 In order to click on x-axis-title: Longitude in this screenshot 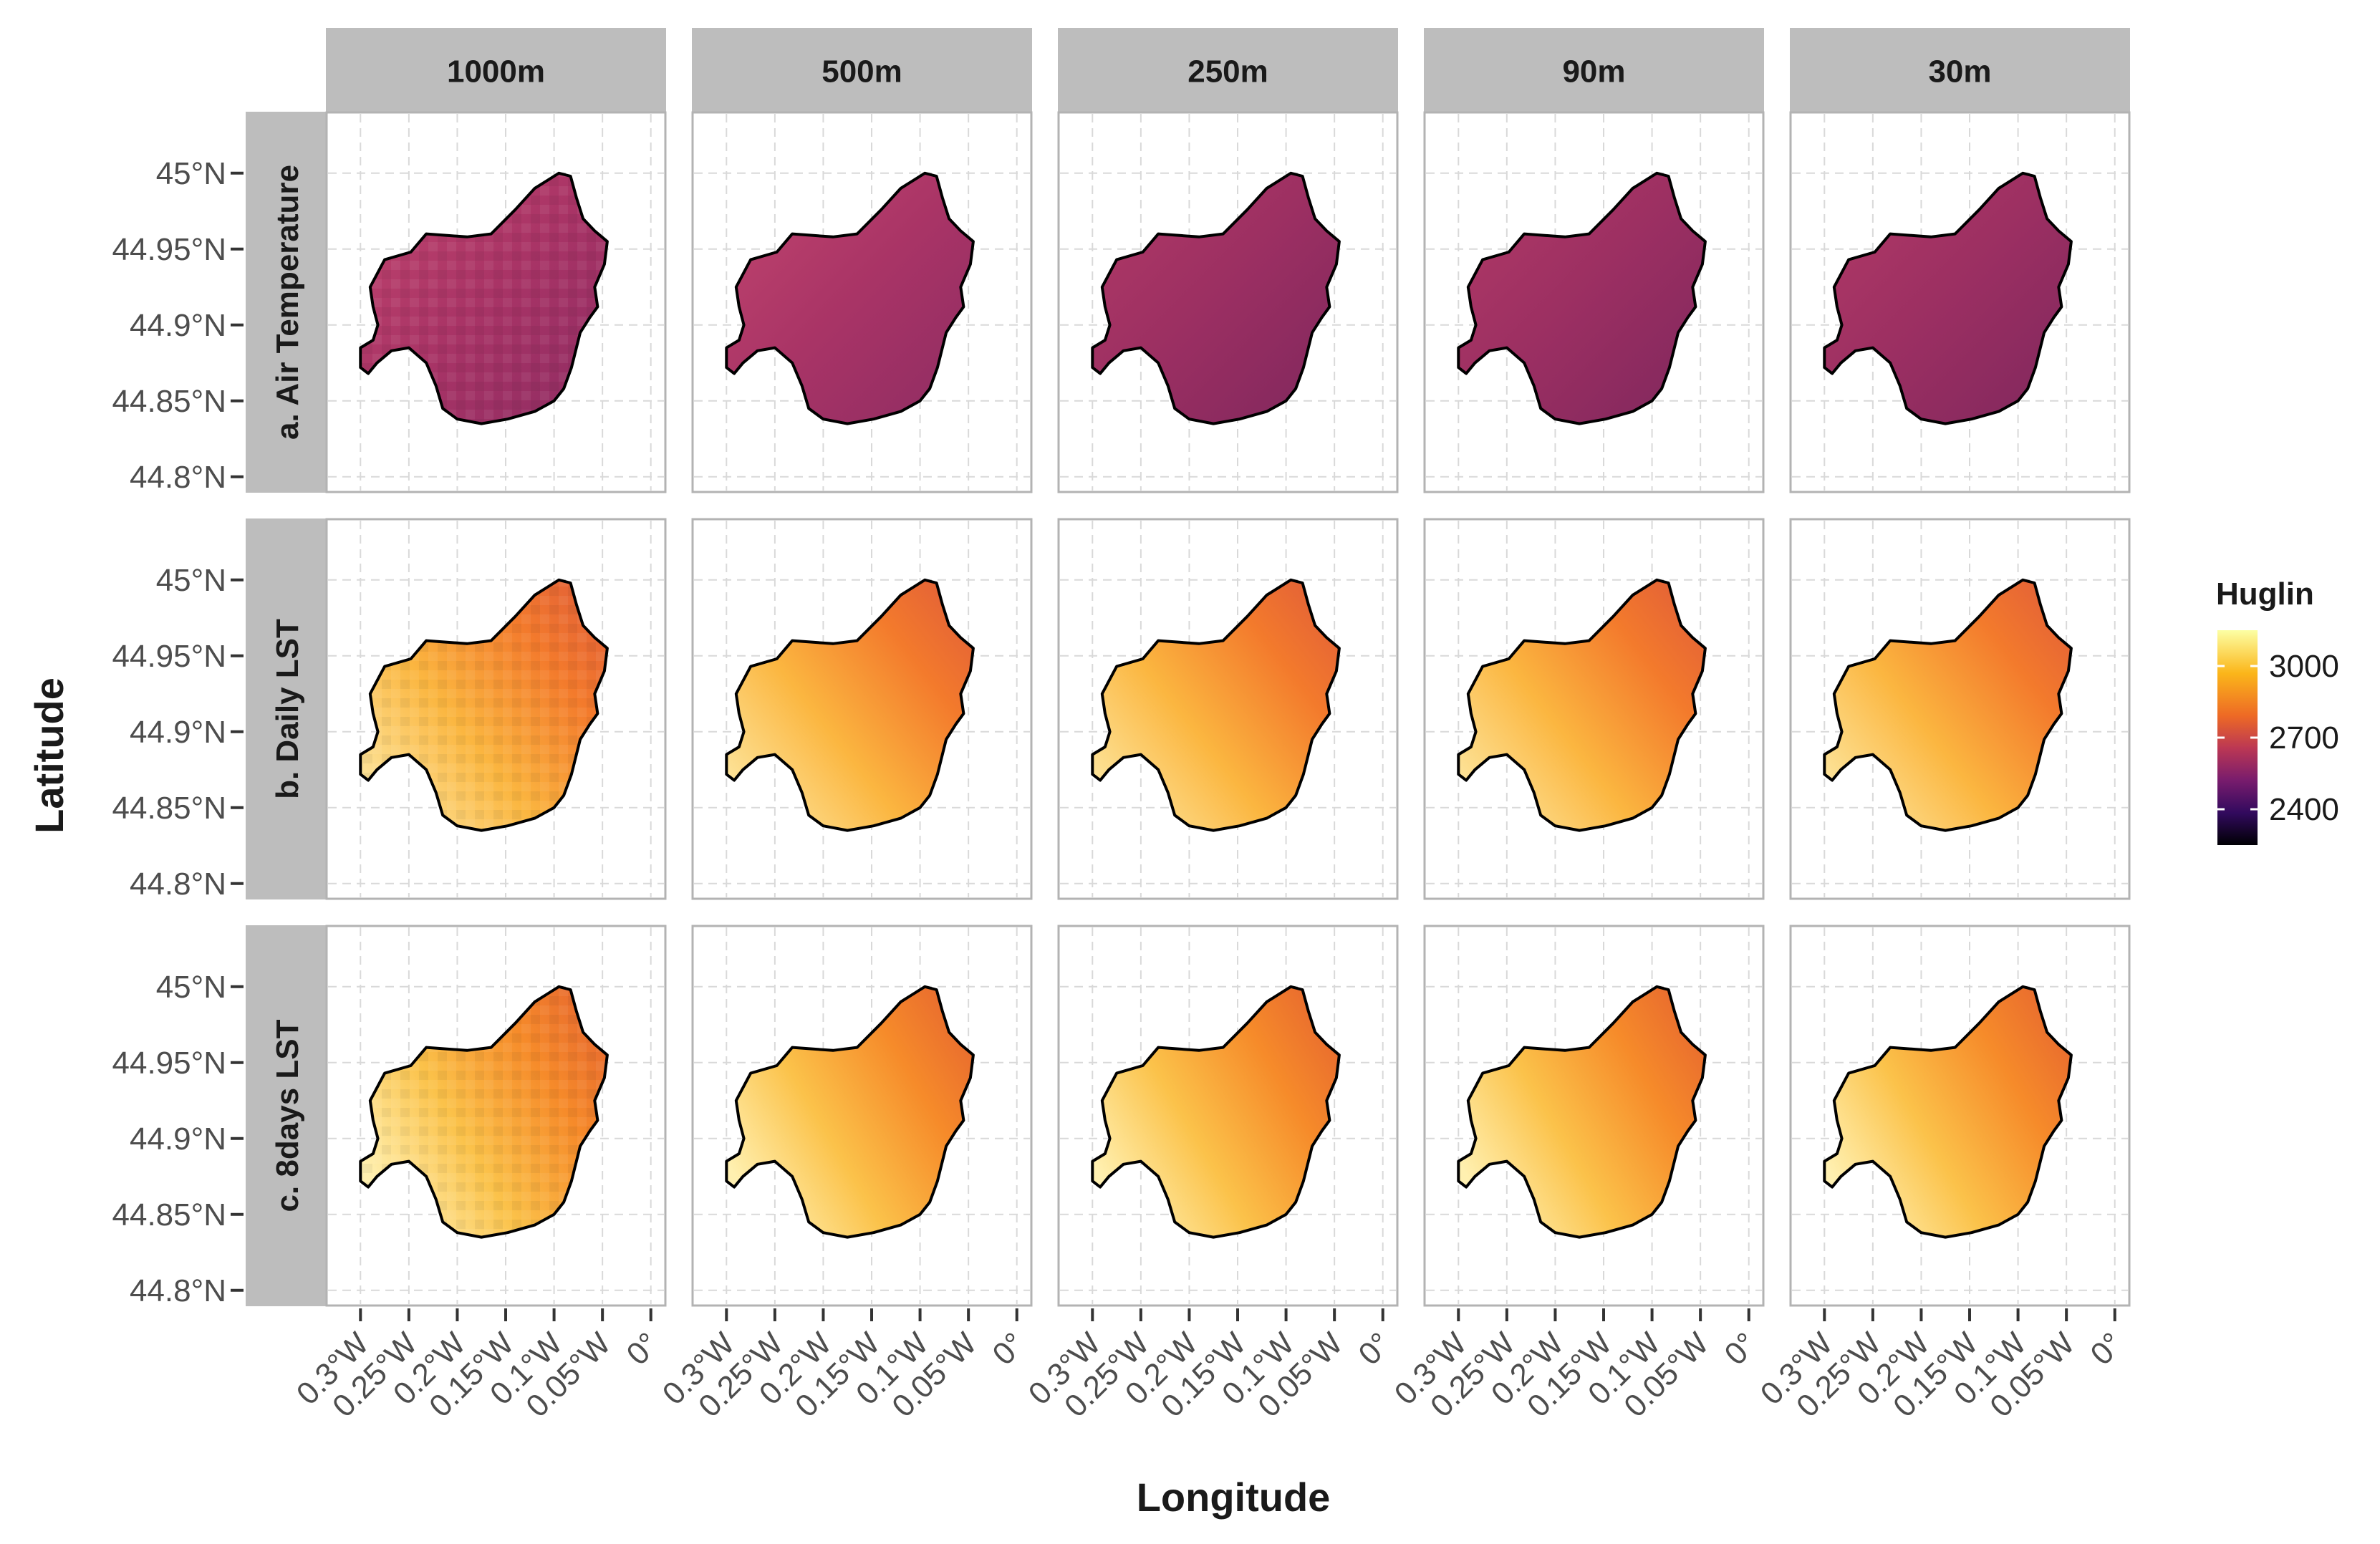, I will do `click(1234, 1497)`.